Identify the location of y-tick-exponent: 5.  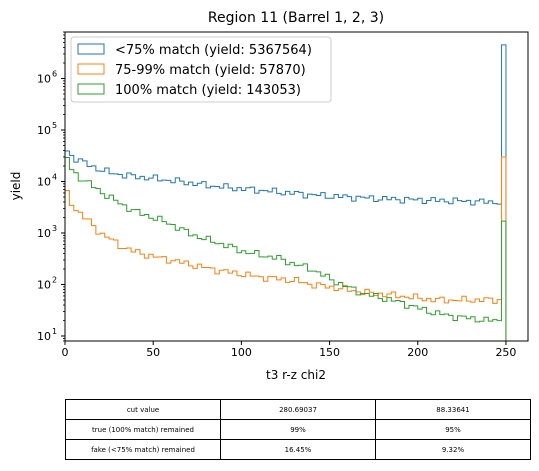
(54, 125).